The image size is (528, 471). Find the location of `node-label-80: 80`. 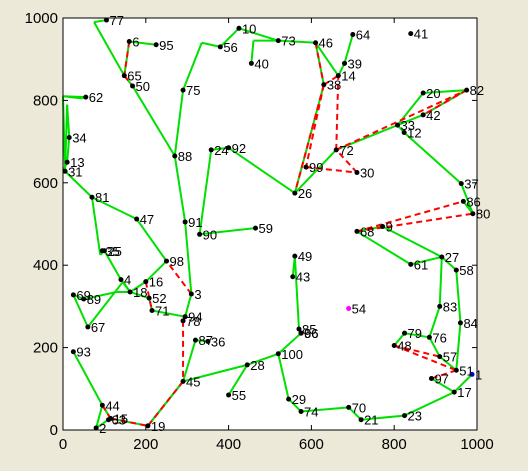

node-label-80: 80 is located at coordinates (483, 214).